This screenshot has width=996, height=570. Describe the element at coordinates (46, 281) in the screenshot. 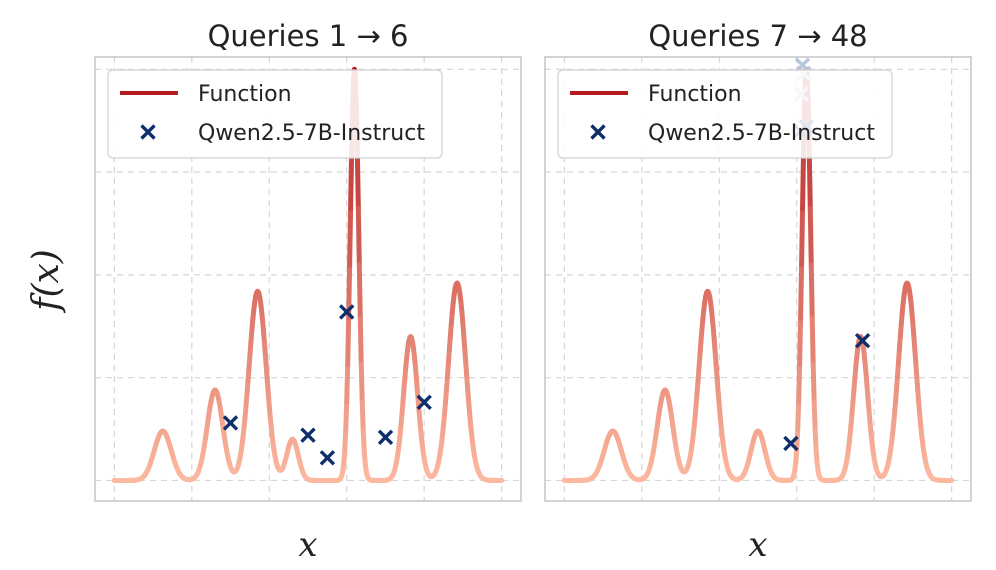

I see `y-axis-label: f(x)` at that location.